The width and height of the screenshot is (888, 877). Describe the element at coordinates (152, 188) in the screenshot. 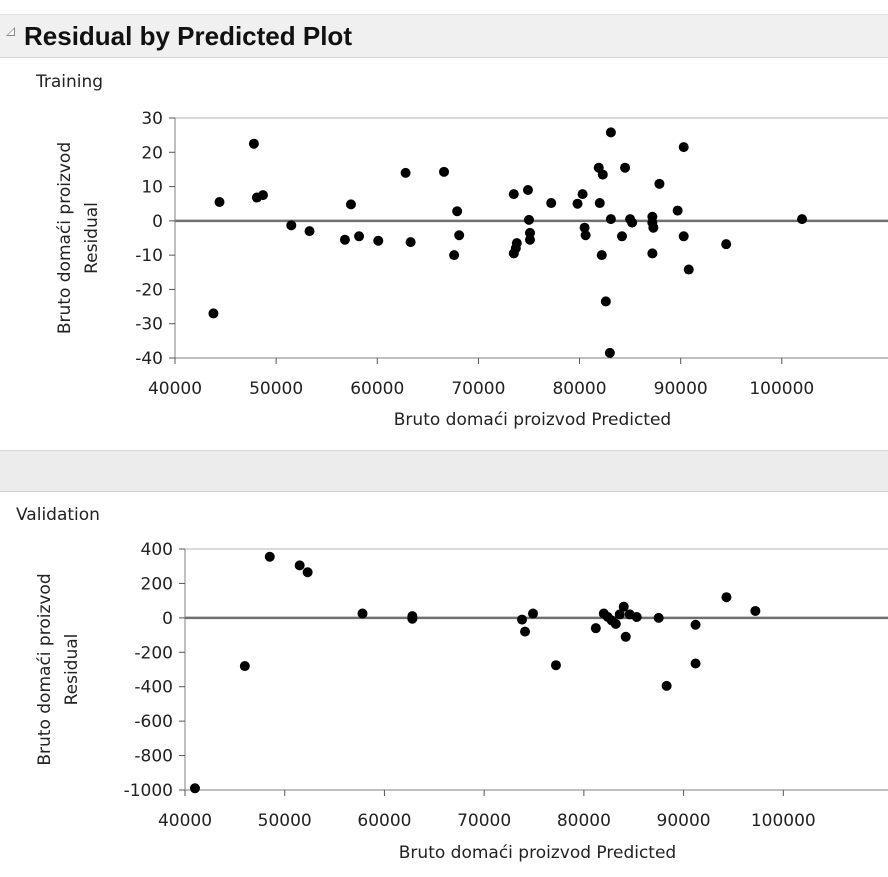

I see `y-tick-label: 10` at that location.